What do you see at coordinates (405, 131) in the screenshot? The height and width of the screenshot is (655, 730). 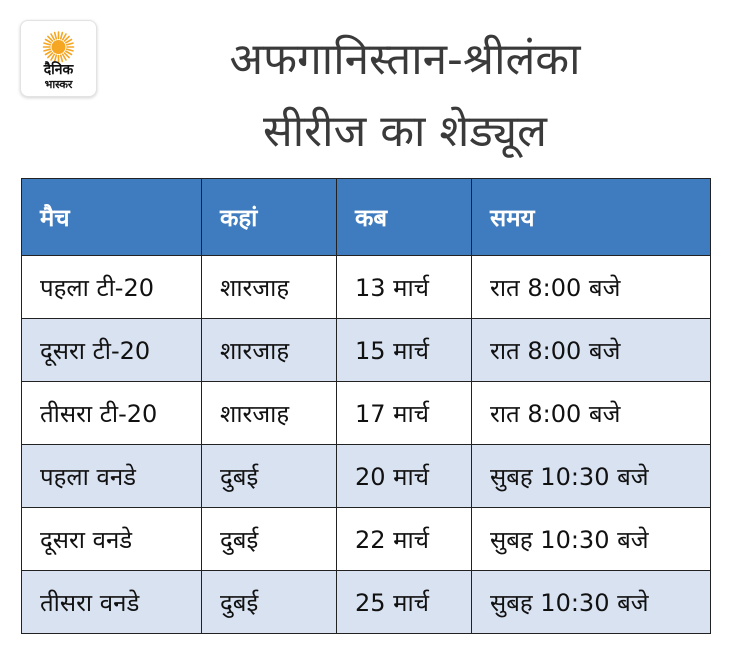 I see `page-title-line2: सीरीज का शेड्यूल` at bounding box center [405, 131].